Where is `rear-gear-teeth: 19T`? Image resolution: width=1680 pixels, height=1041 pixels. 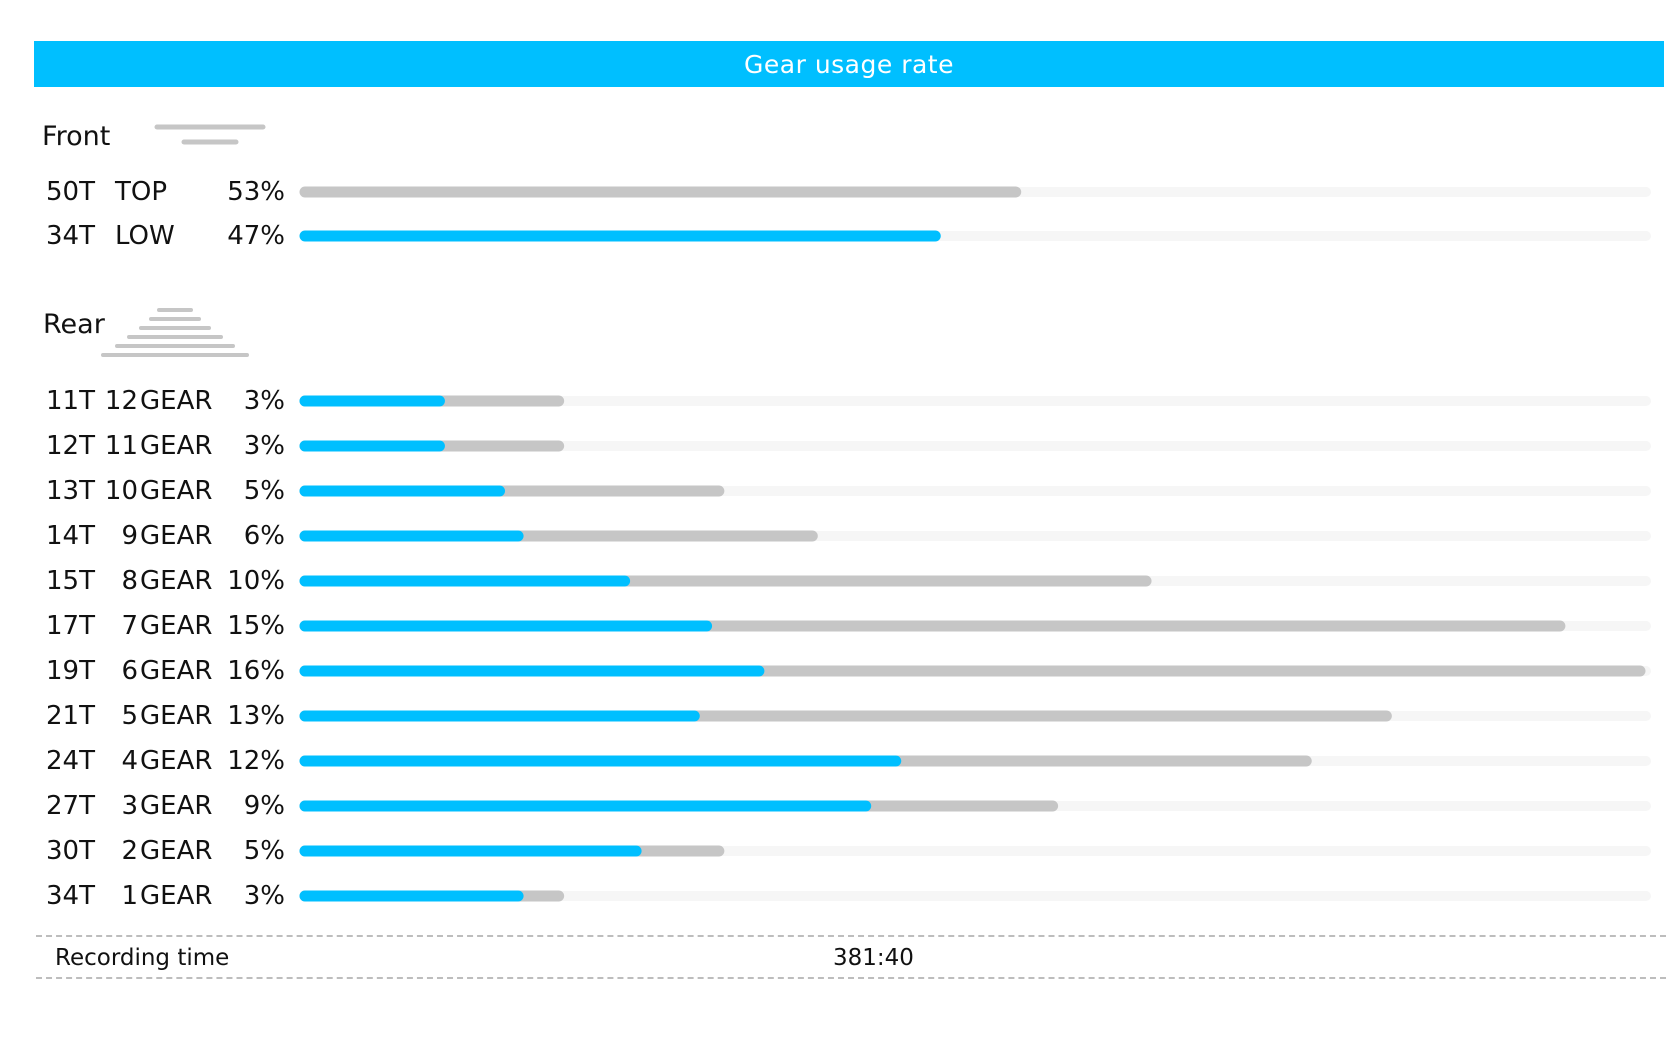
rear-gear-teeth: 19T is located at coordinates (70, 671).